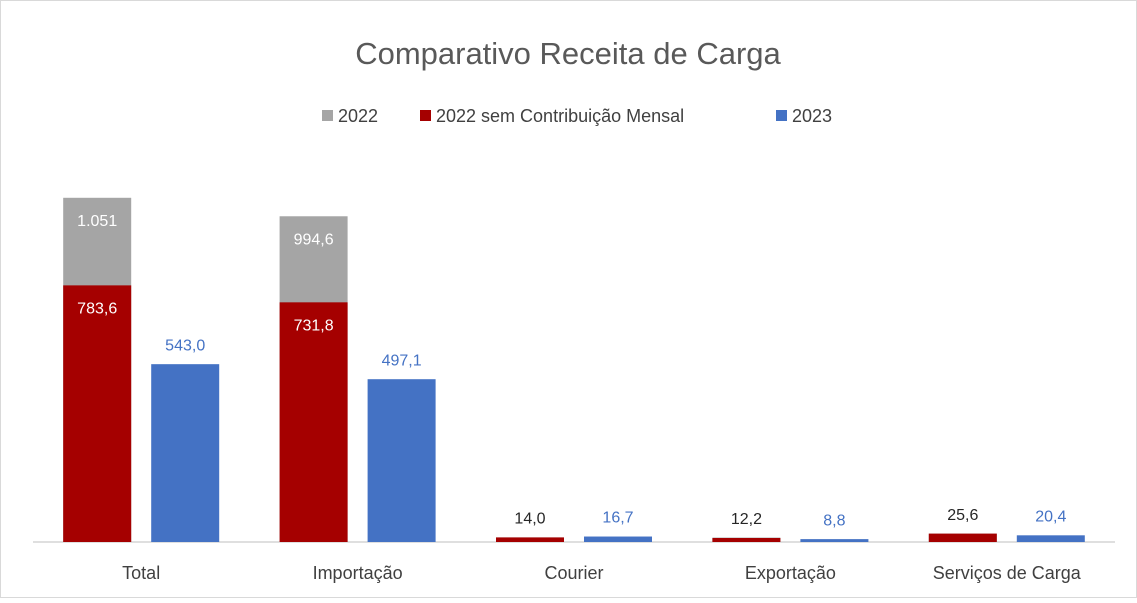 This screenshot has width=1137, height=603. What do you see at coordinates (97, 309) in the screenshot?
I see `data-label: 783,6` at bounding box center [97, 309].